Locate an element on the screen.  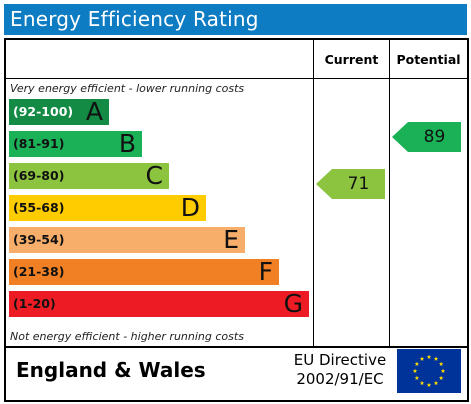
band-letter: D is located at coordinates (190, 207).